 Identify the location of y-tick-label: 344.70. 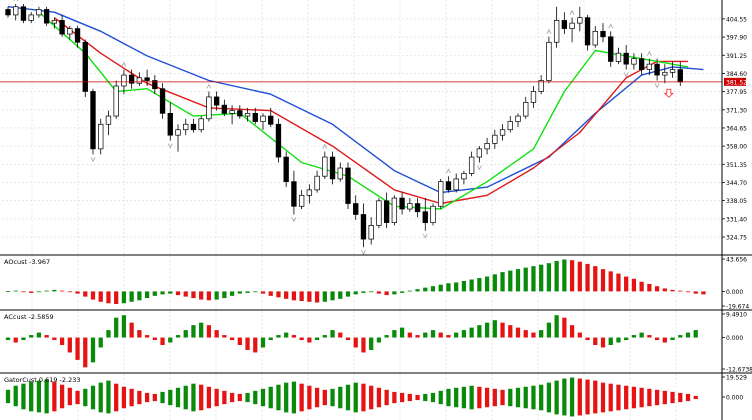
(736, 183).